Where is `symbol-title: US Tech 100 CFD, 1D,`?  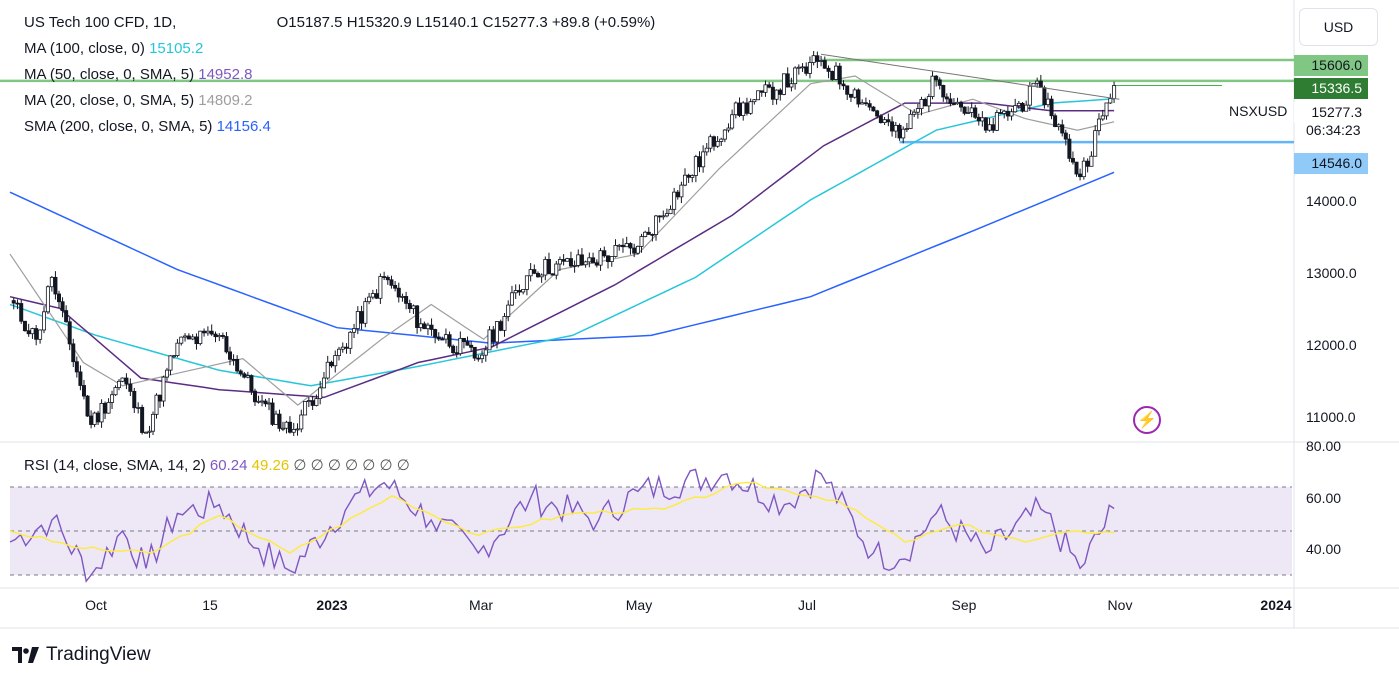 symbol-title: US Tech 100 CFD, 1D, is located at coordinates (100, 22).